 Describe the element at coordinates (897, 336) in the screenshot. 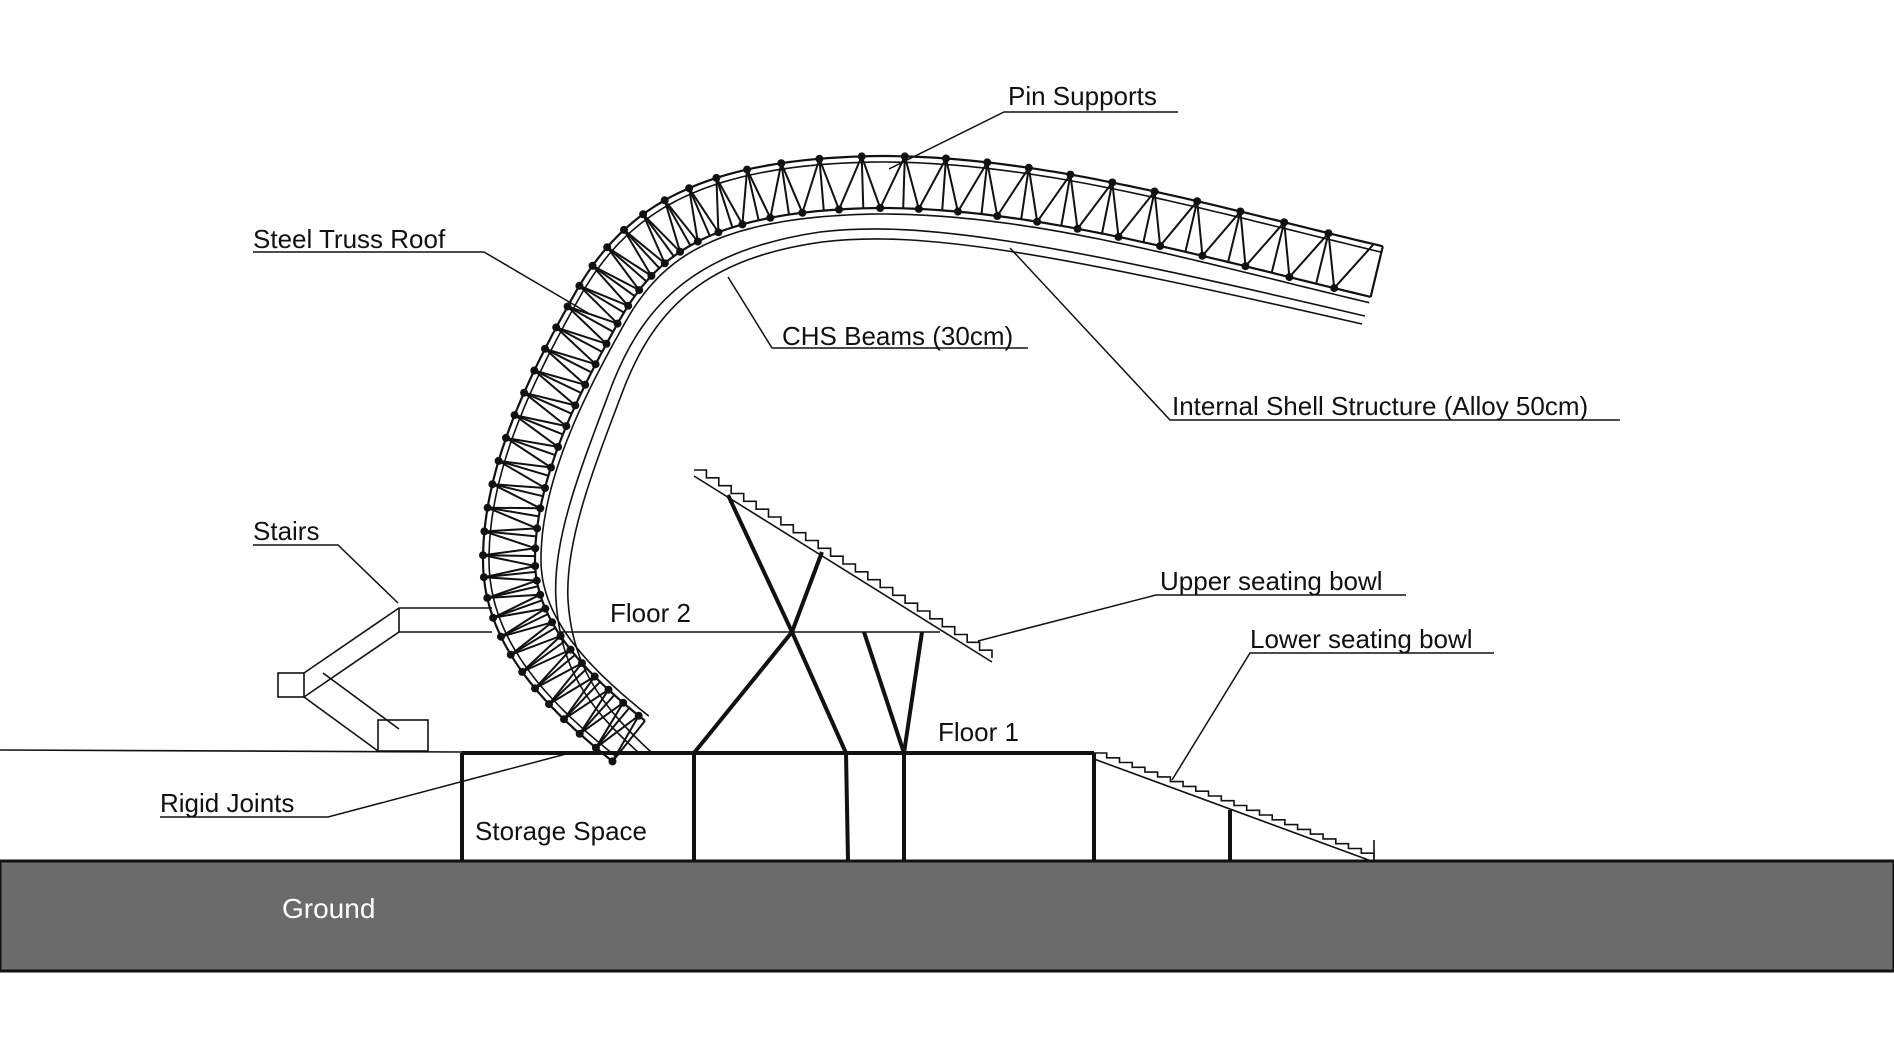

I see `chs-beams-label: CHS Beams (30cm)` at that location.